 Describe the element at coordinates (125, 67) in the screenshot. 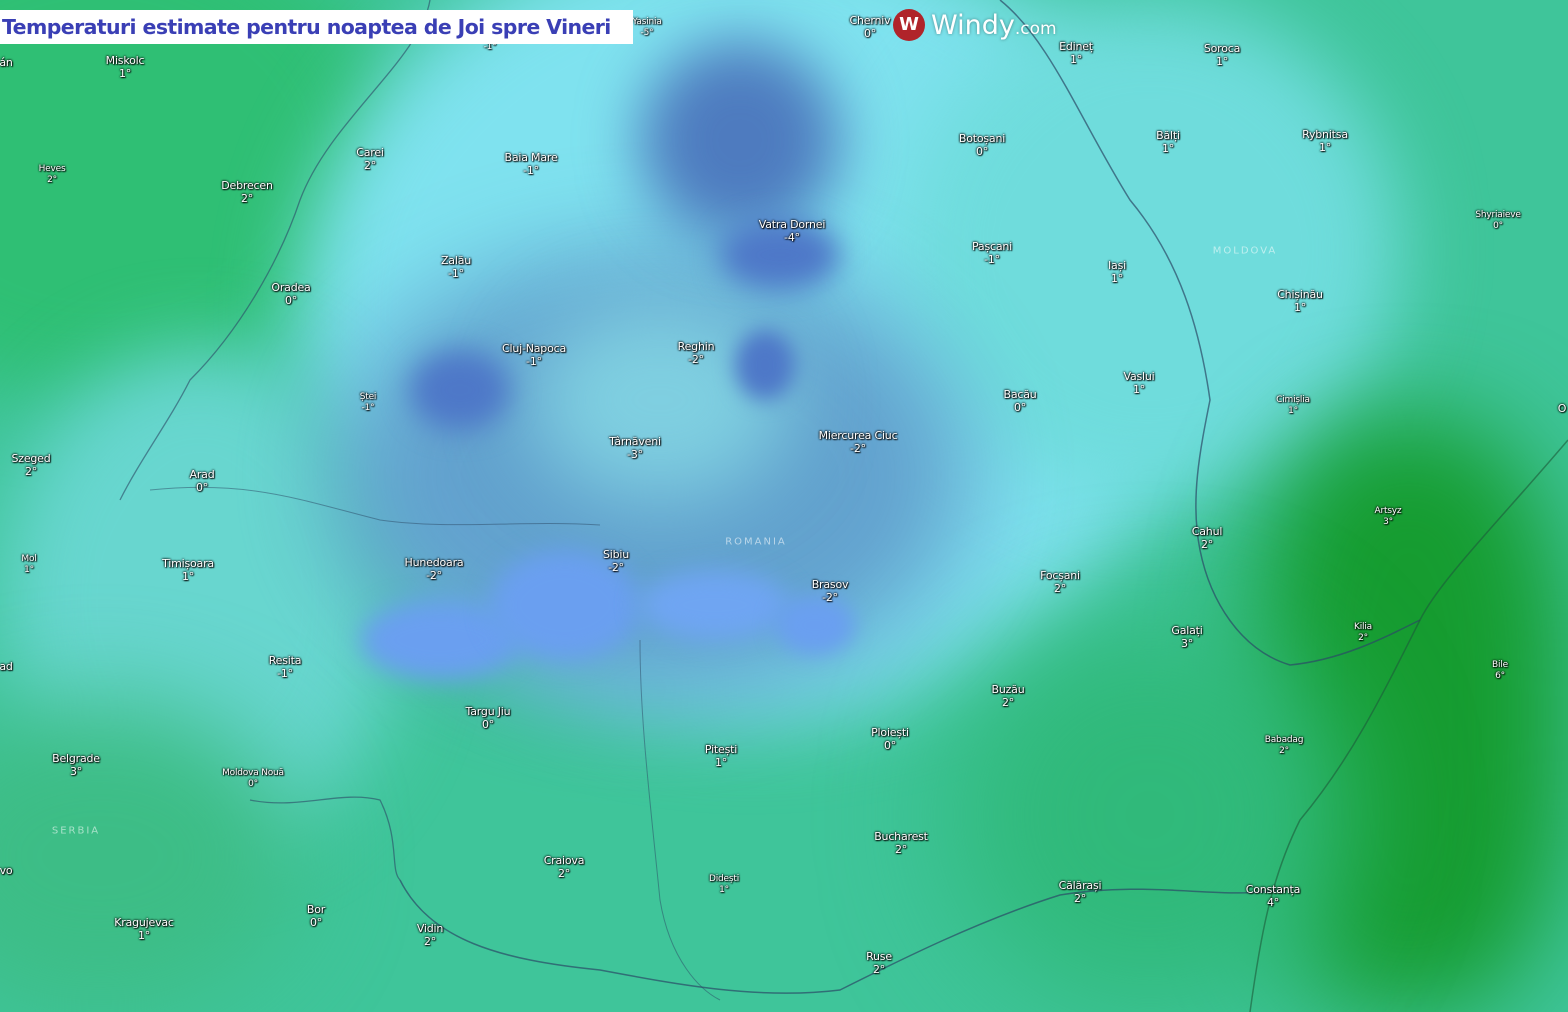

I see `city-label: Miskolc 1°` at that location.